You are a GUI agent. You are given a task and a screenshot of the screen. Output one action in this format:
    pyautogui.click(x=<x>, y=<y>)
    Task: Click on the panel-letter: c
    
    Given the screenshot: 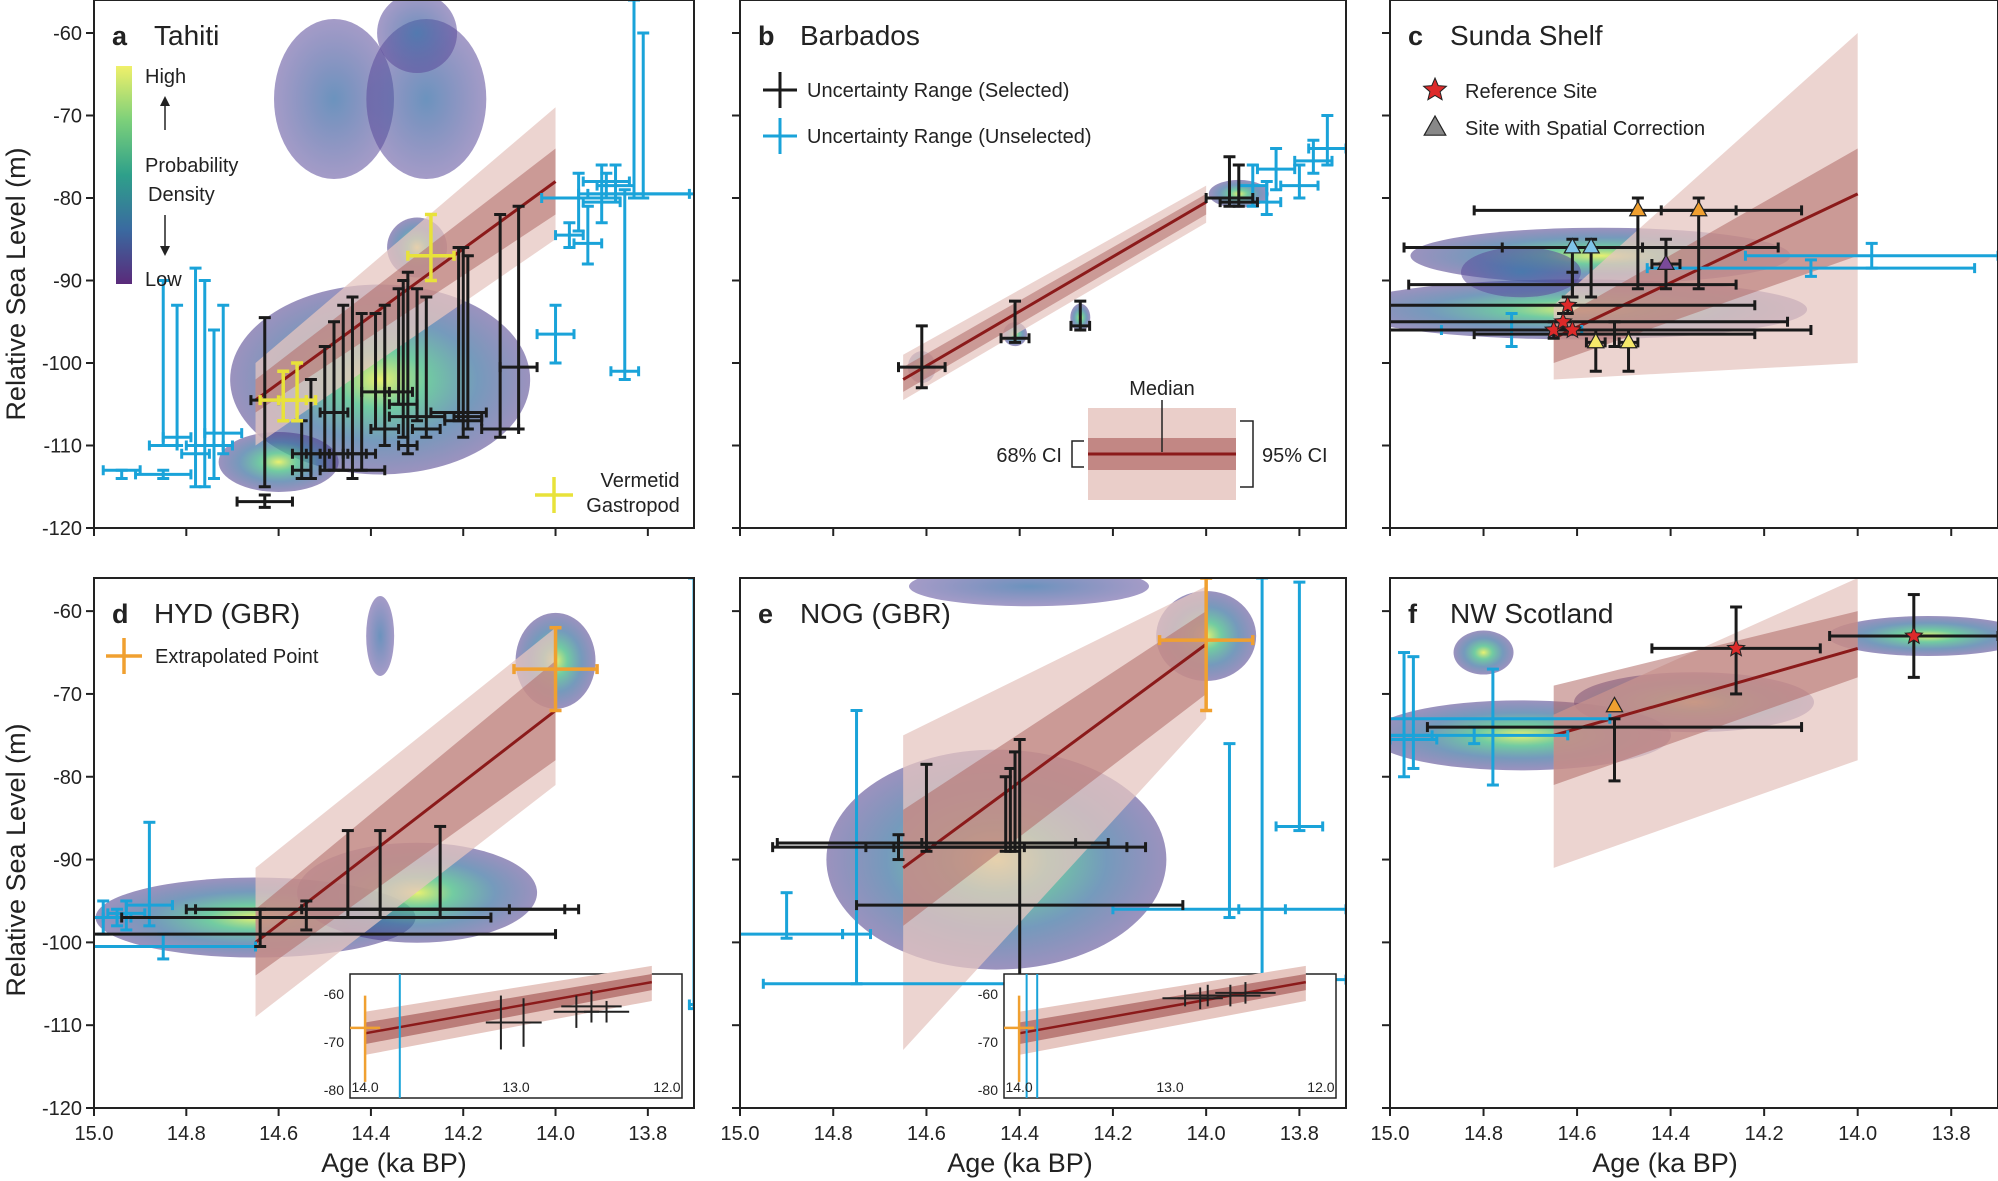 What is the action you would take?
    pyautogui.click(x=1415, y=36)
    